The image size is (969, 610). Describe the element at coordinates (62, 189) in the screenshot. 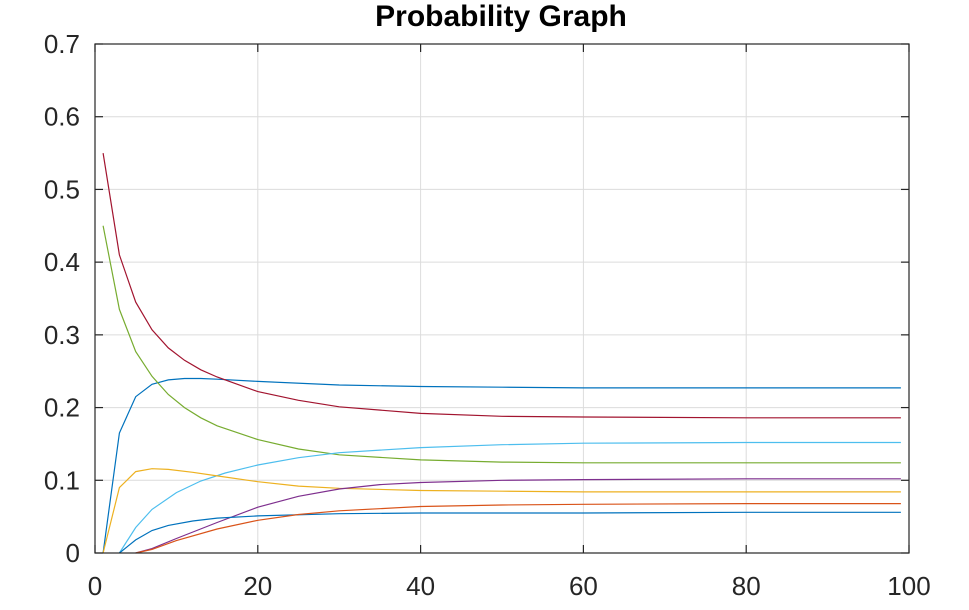

I see `y-tick-label: 0.5` at that location.